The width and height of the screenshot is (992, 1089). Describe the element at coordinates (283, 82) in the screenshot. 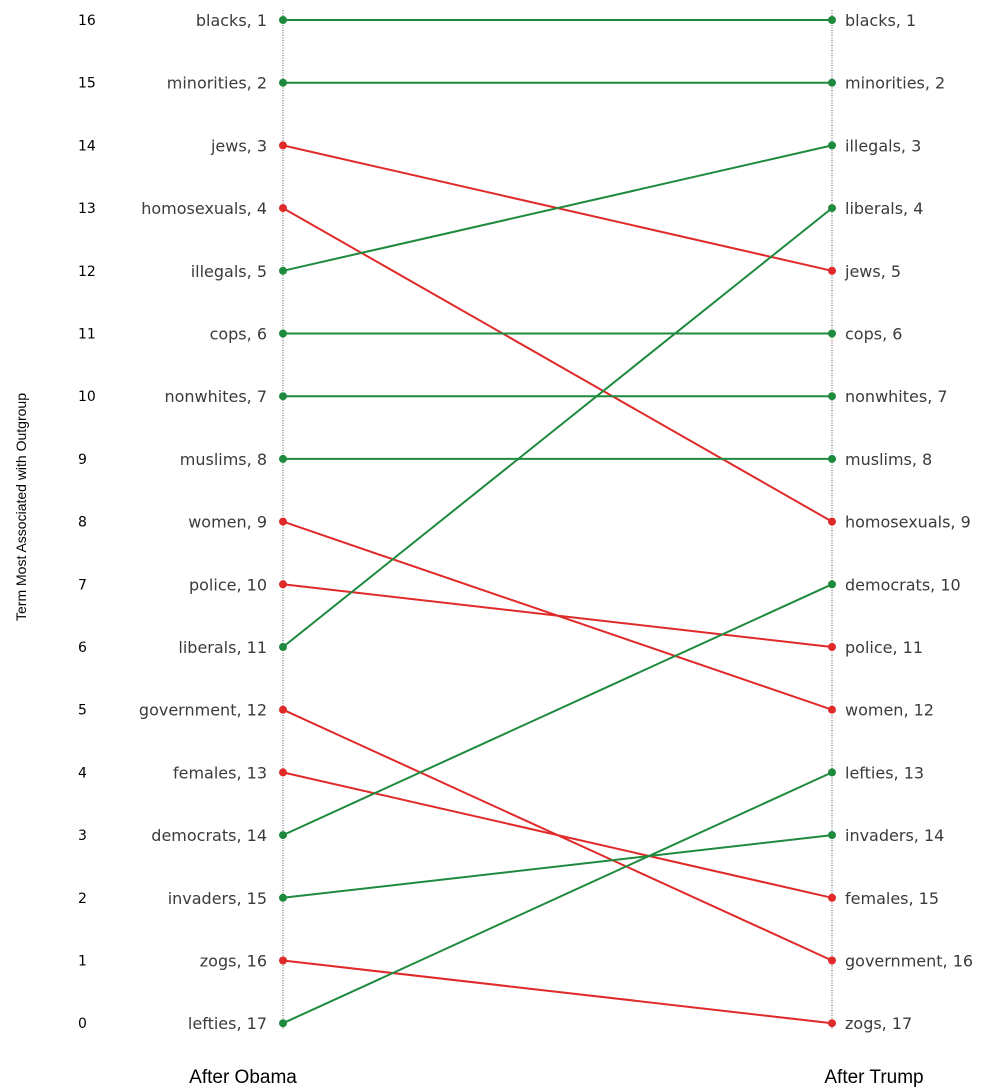

I see `dot-left-minorities` at that location.